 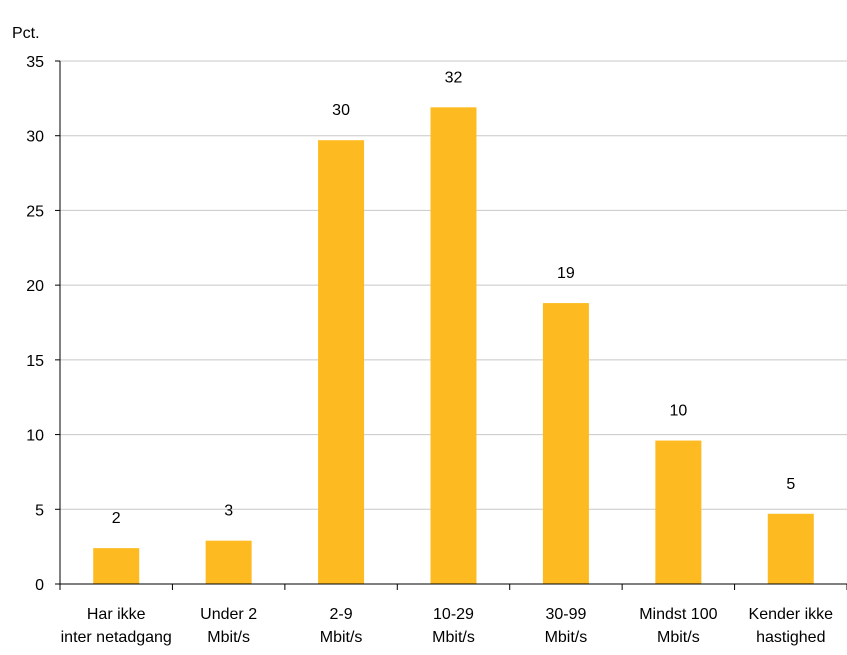 What do you see at coordinates (228, 637) in the screenshot?
I see `x-tick-label-1-line-1: Mbit/s` at bounding box center [228, 637].